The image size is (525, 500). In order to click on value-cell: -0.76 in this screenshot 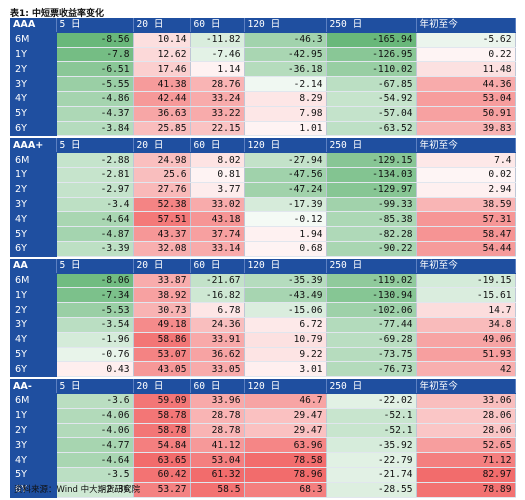, I will do `click(95, 355)`.